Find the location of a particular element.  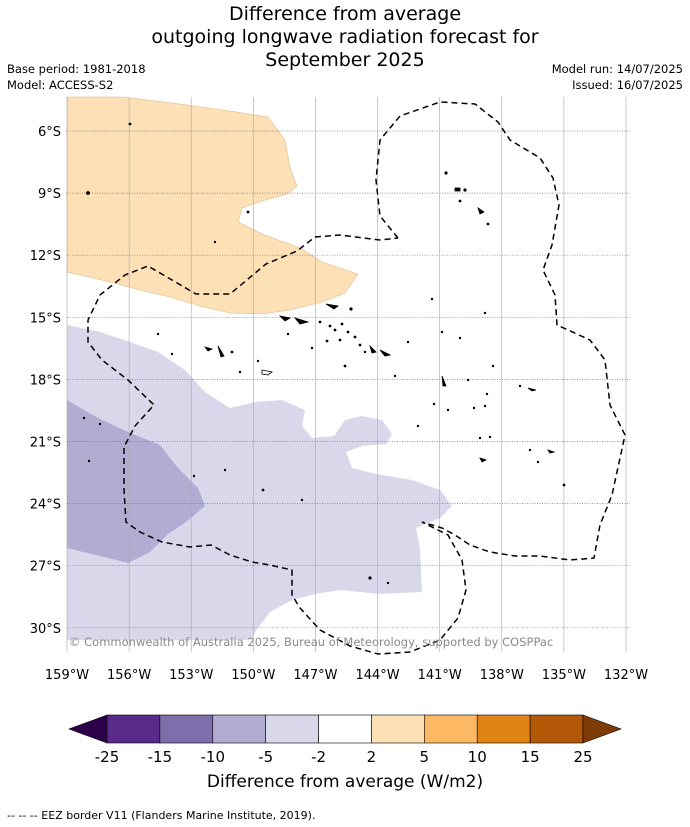

lon-tick-label: 138°W is located at coordinates (502, 675).